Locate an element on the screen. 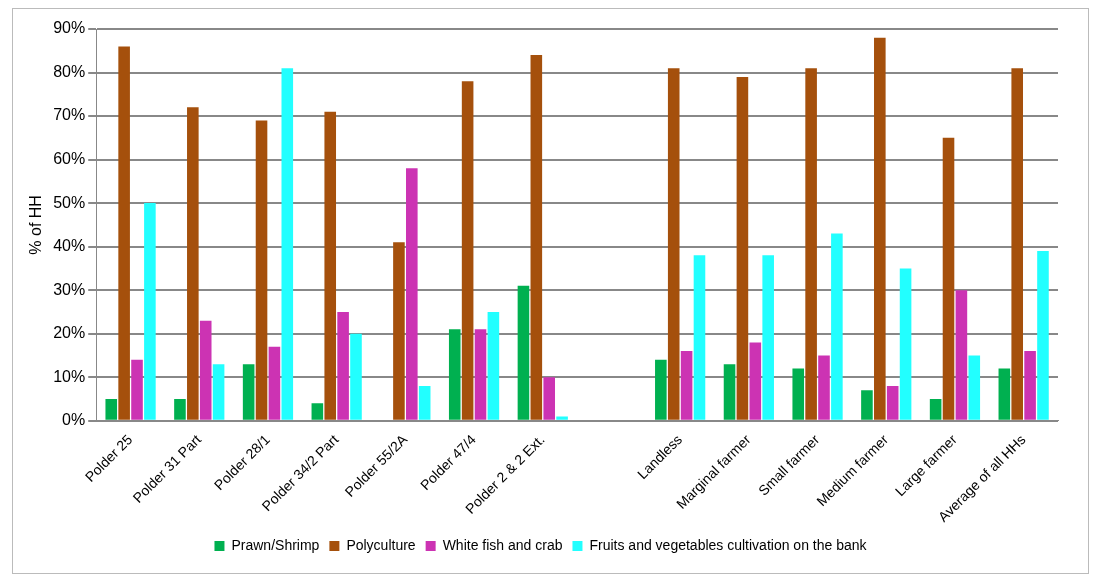 Image resolution: width=1101 pixels, height=582 pixels. y-tick-label: 50% is located at coordinates (69, 202).